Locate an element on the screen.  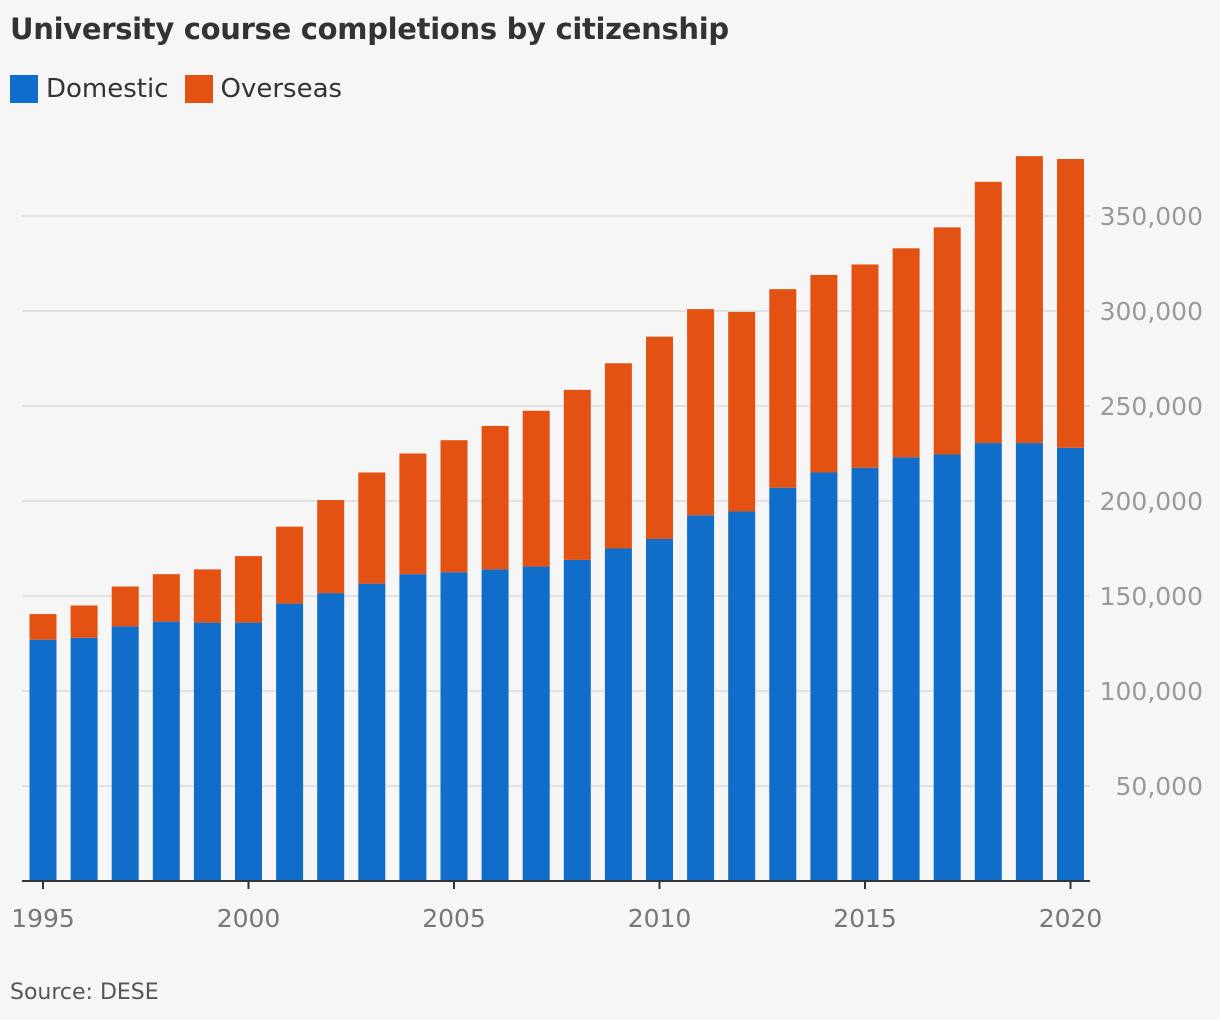
bar-domestic-2015 is located at coordinates (865, 674).